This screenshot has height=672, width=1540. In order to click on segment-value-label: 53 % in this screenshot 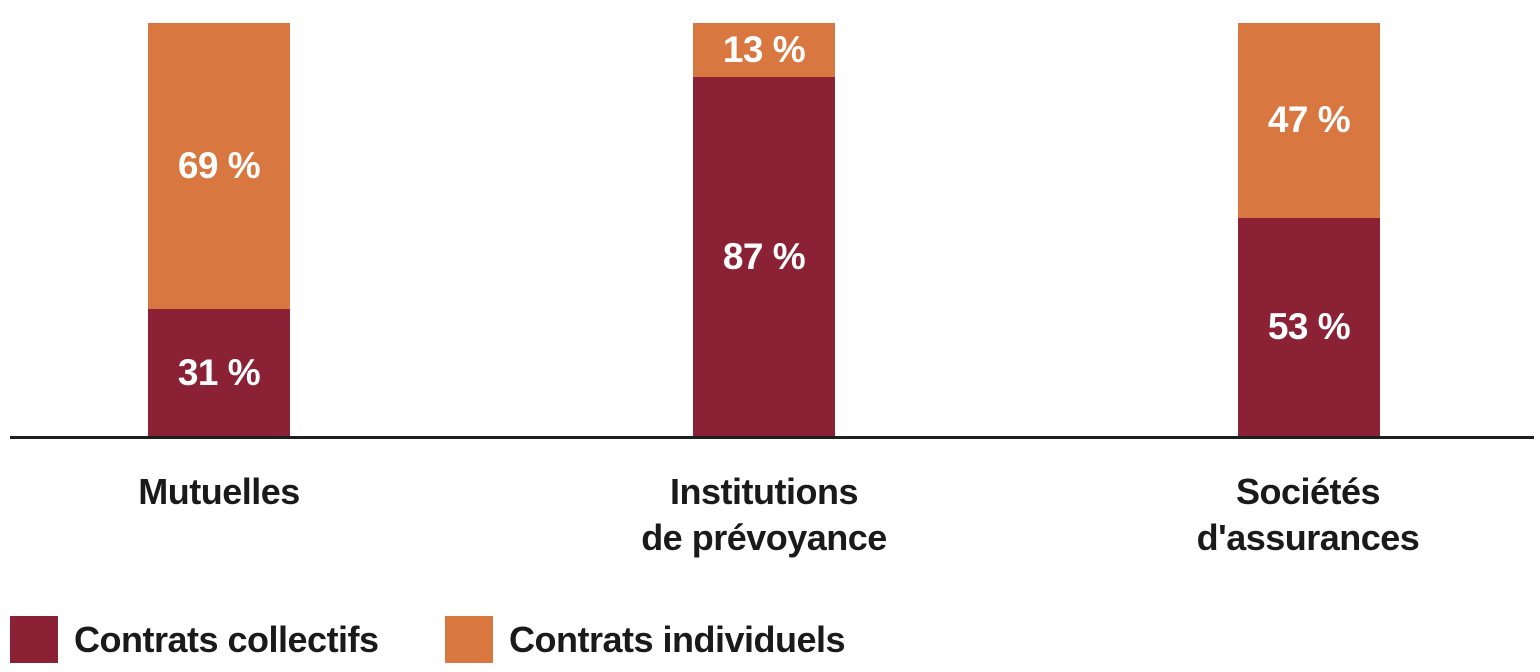, I will do `click(1309, 327)`.